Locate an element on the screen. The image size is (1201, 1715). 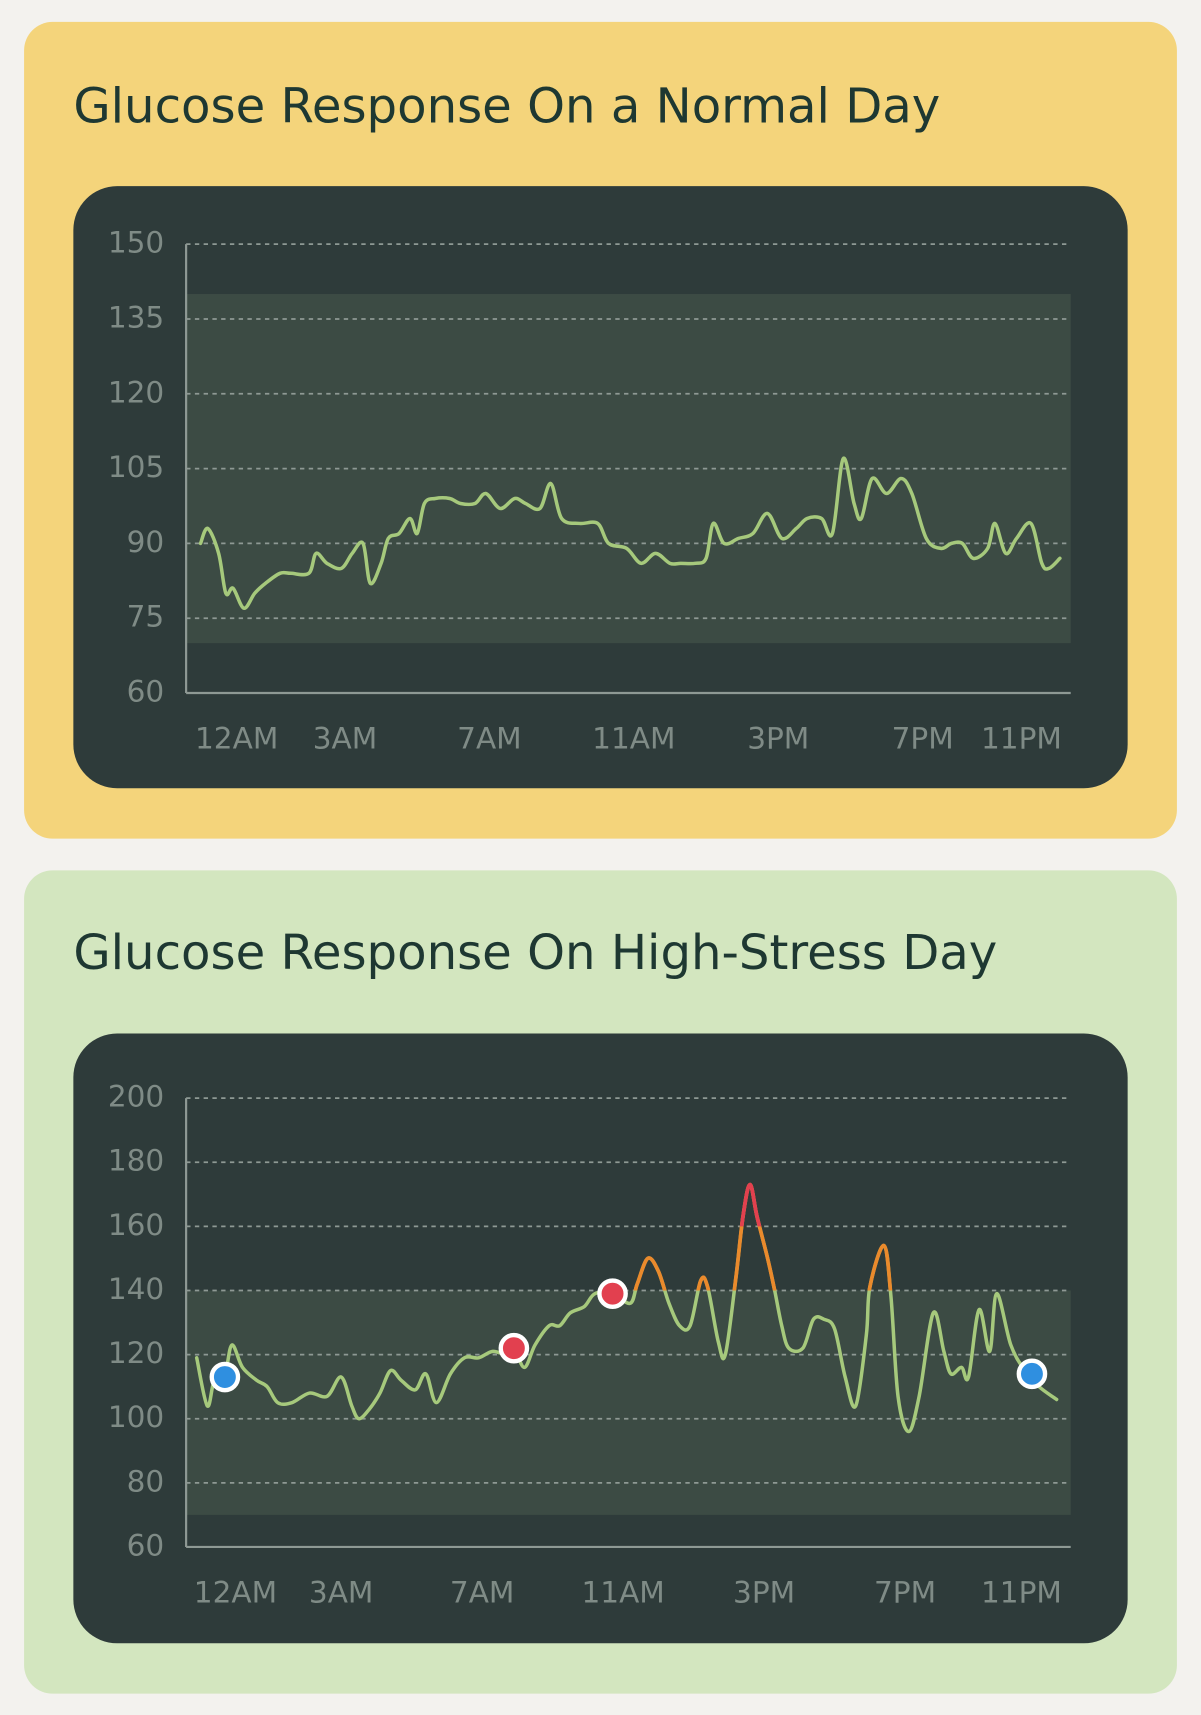
y-tick-label: 80 is located at coordinates (146, 1481).